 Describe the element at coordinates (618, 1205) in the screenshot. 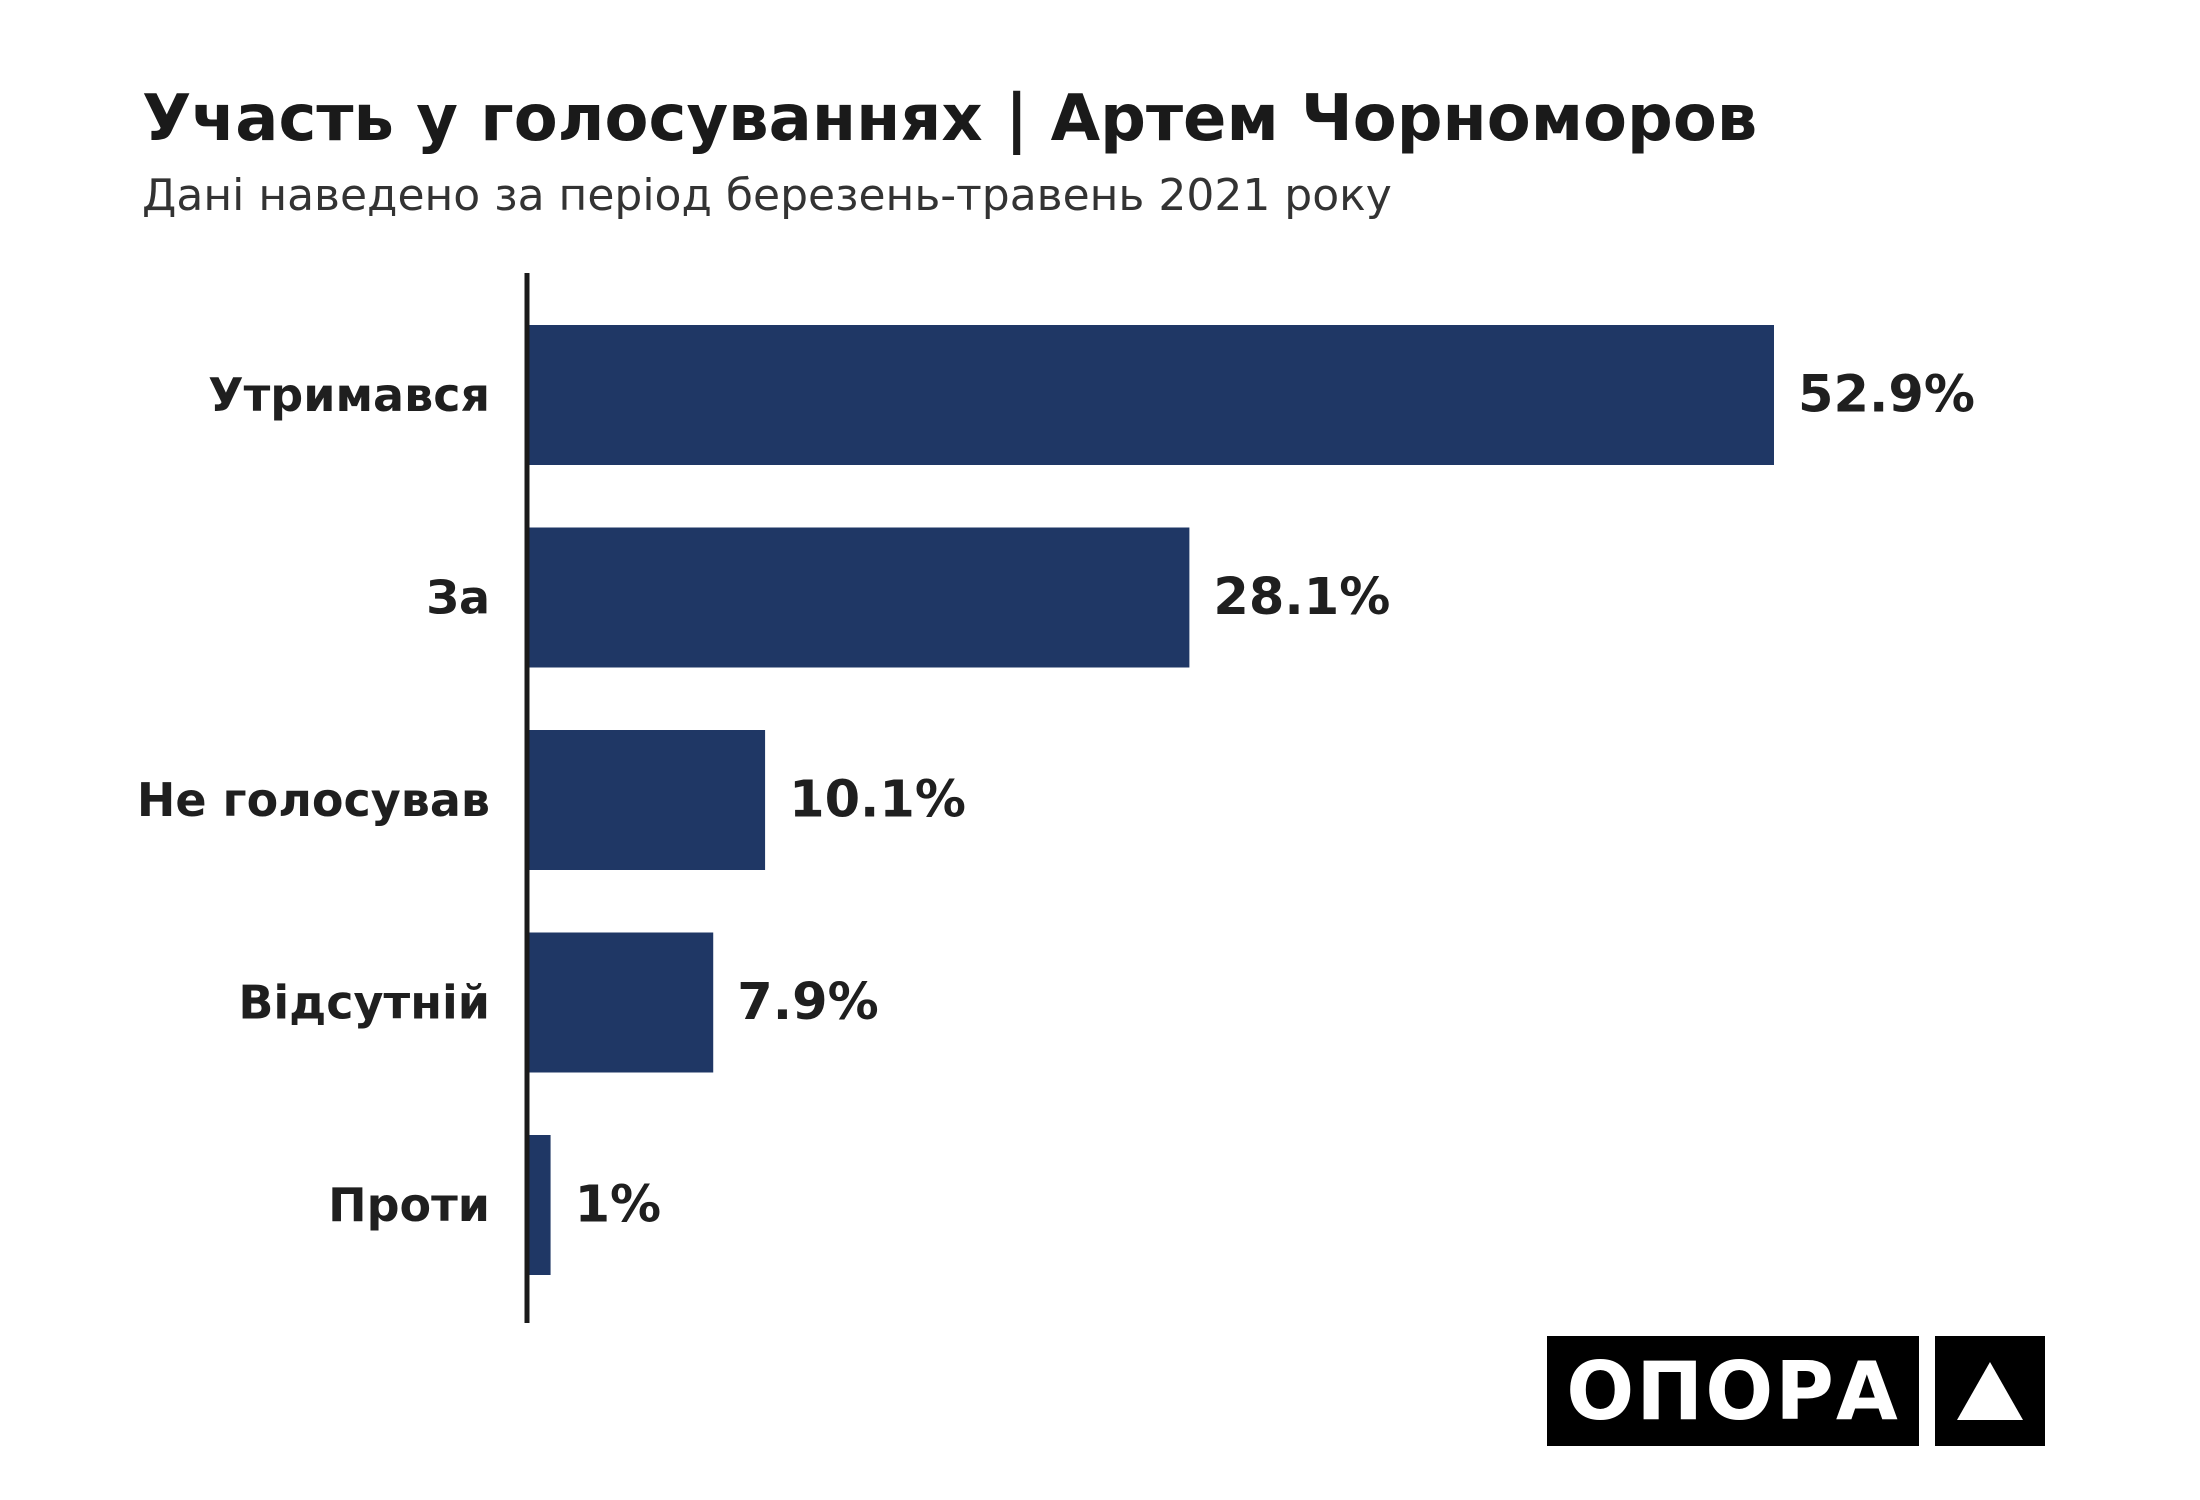

I see `value-label: 1%` at that location.